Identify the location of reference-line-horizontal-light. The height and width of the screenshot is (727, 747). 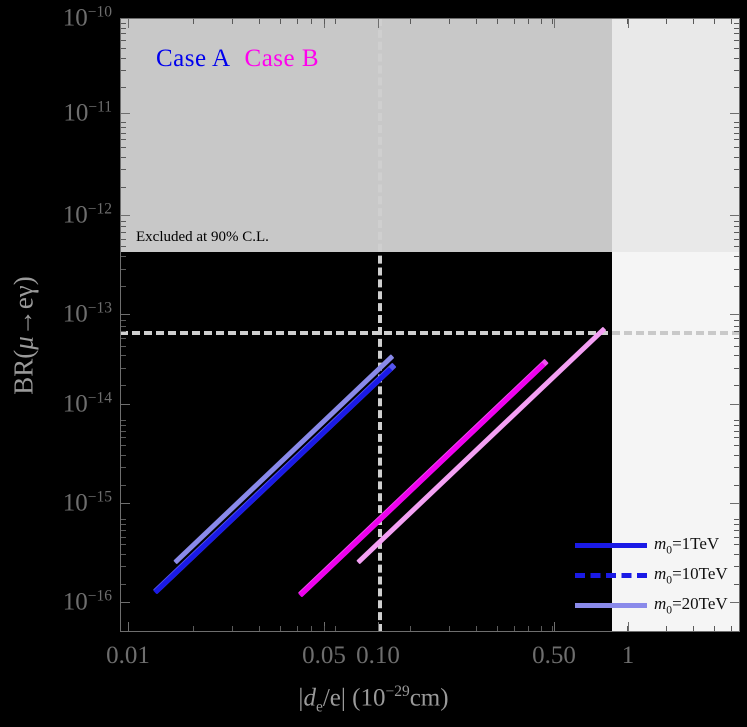
(676, 333).